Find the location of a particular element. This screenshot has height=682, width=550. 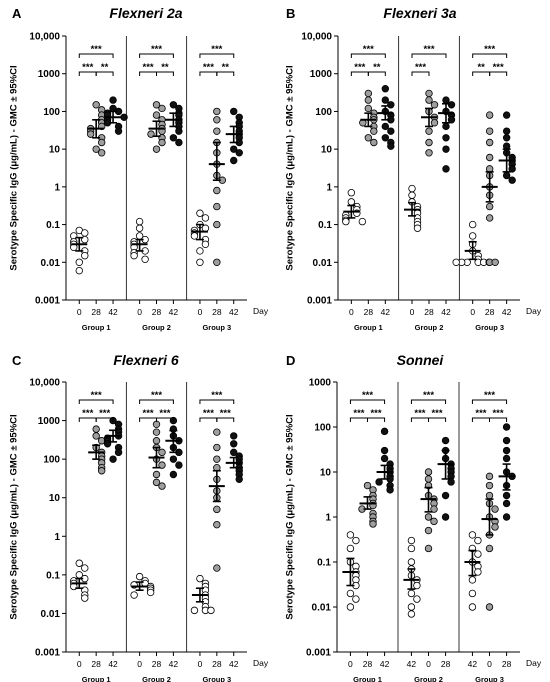

panel-letter: B is located at coordinates (290, 13).